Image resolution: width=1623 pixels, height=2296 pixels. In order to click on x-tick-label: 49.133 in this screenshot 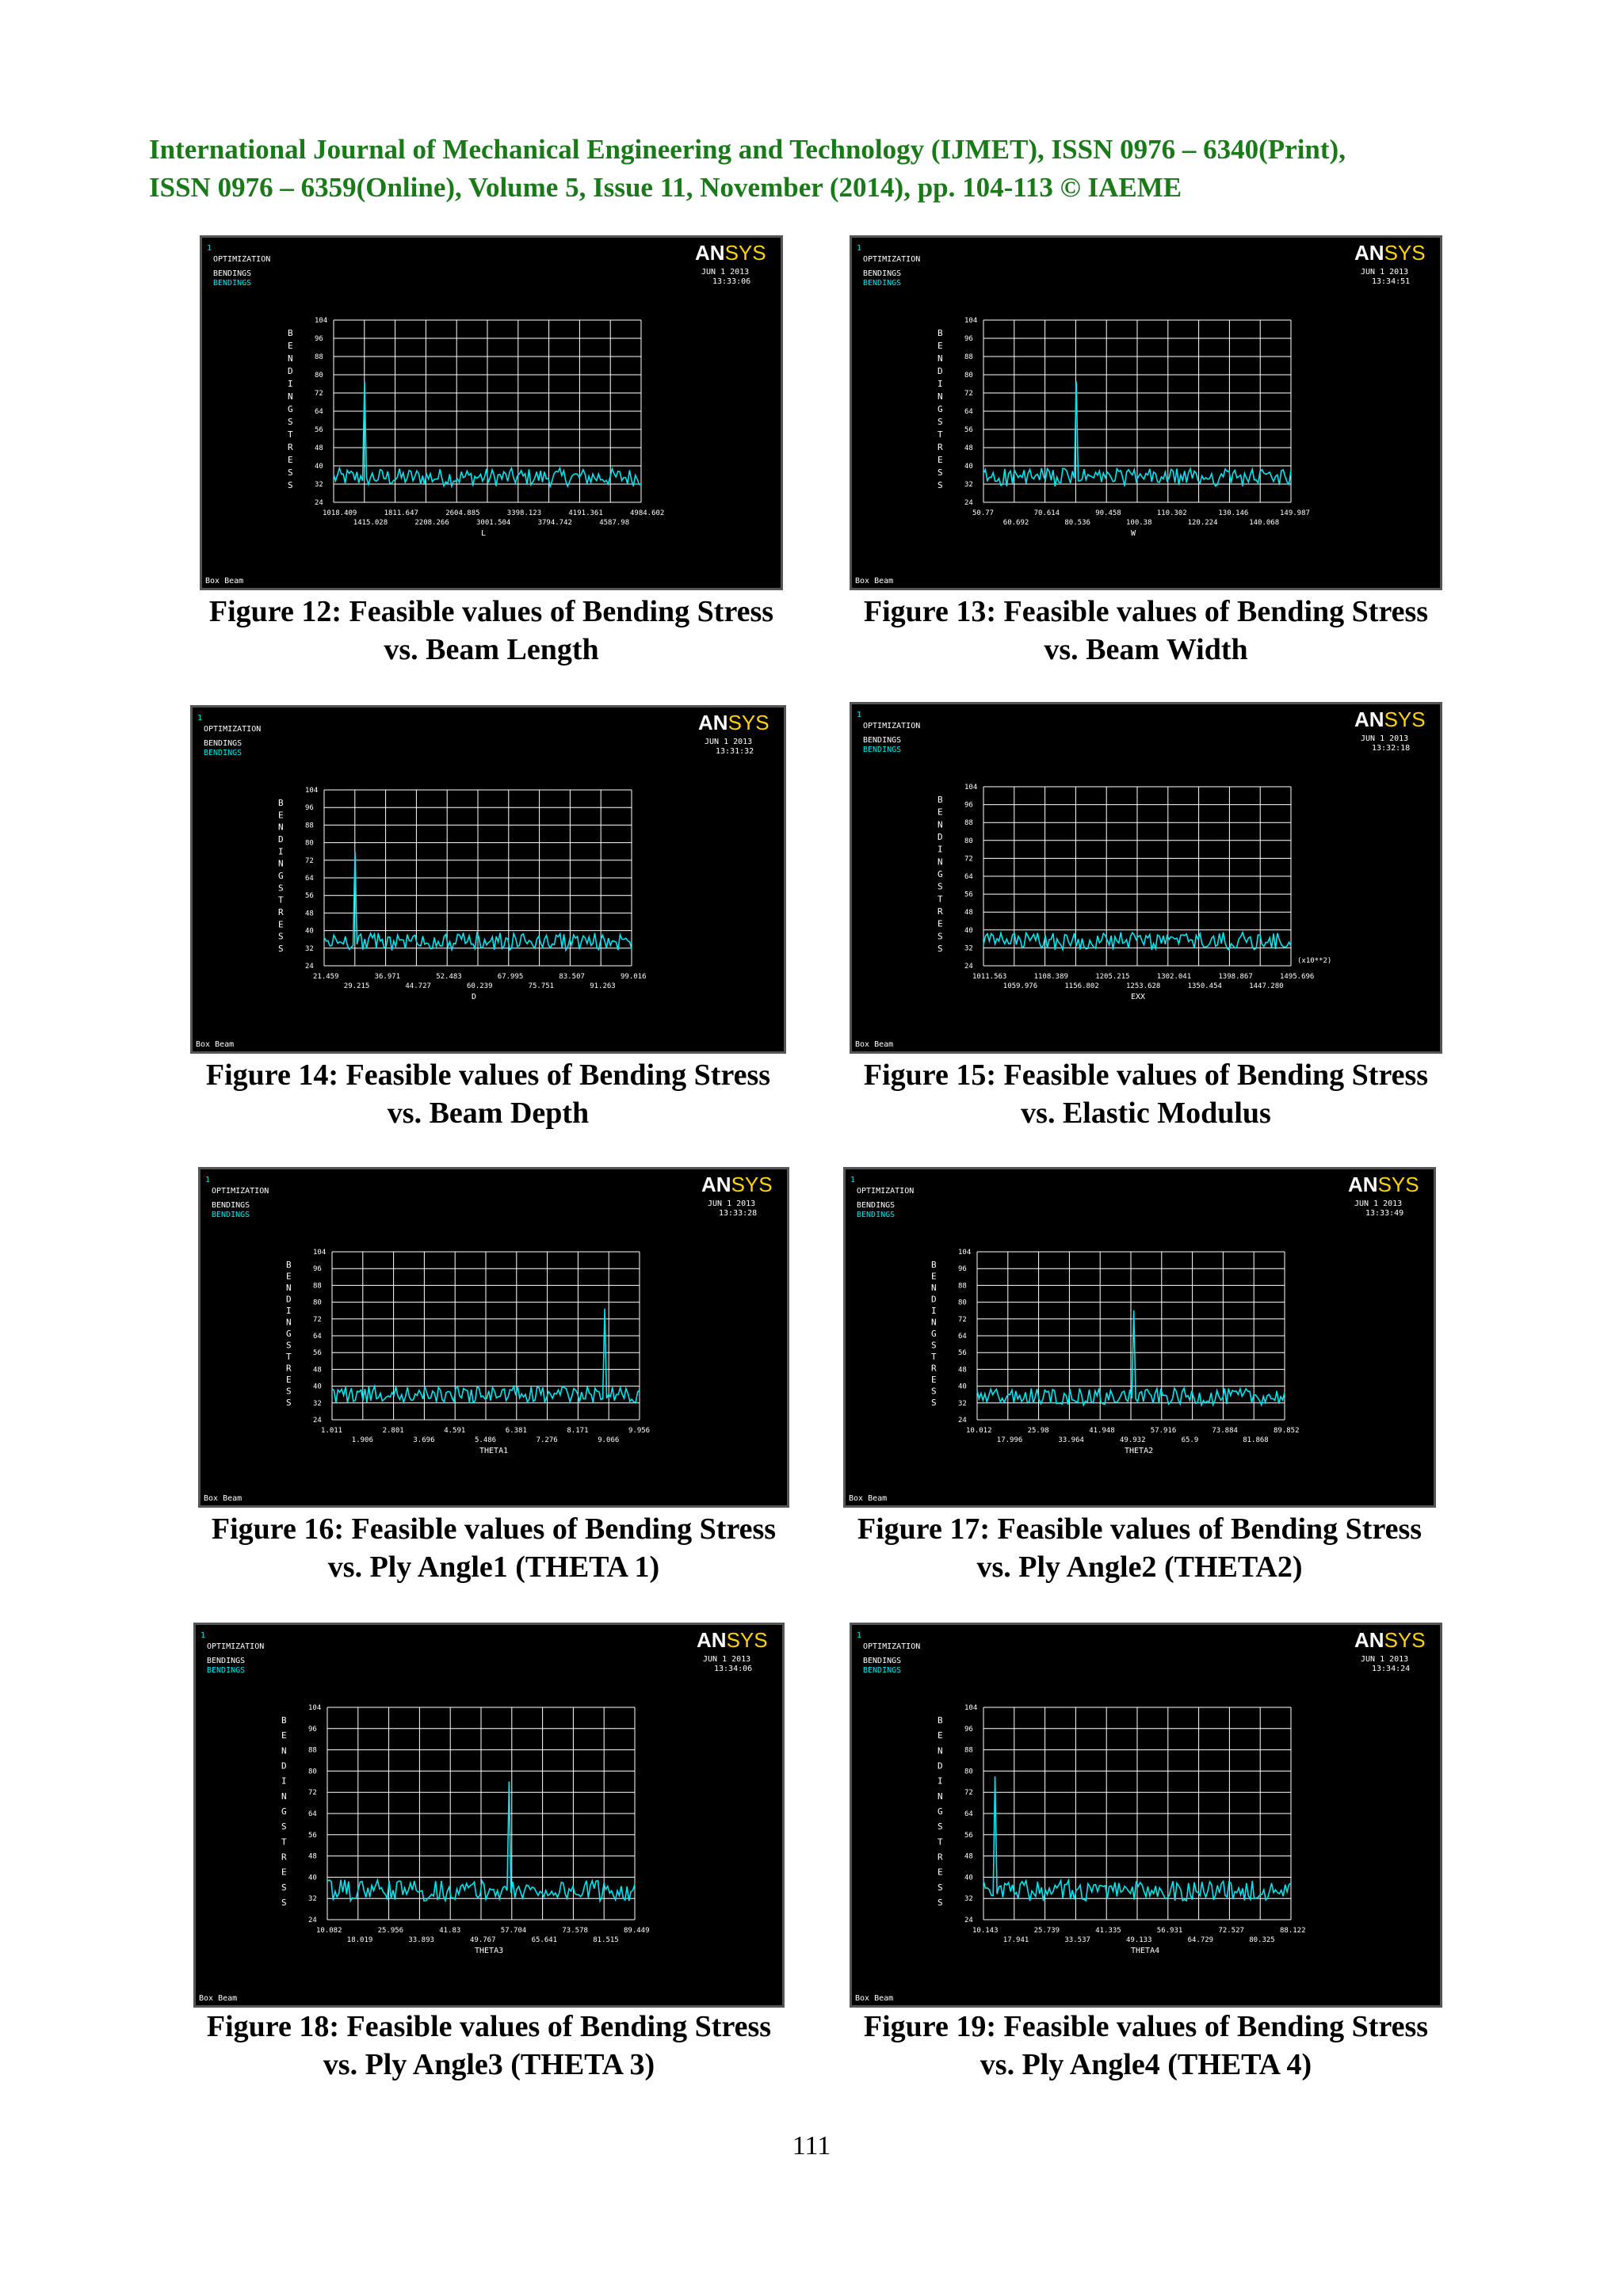, I will do `click(1139, 1940)`.